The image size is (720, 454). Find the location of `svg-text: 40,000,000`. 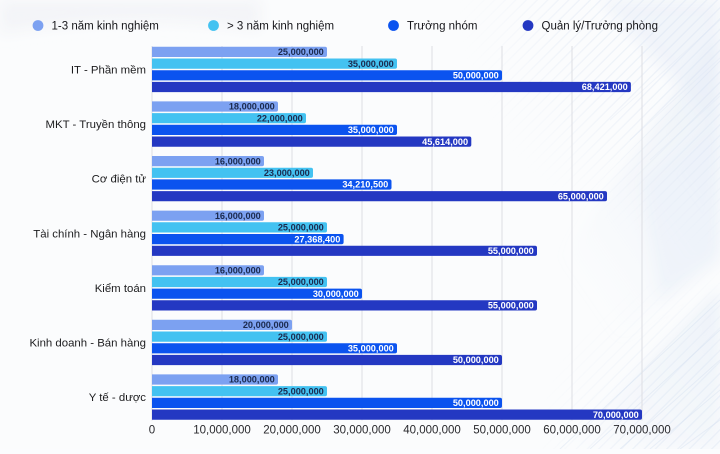

svg-text: 40,000,000 is located at coordinates (432, 431).